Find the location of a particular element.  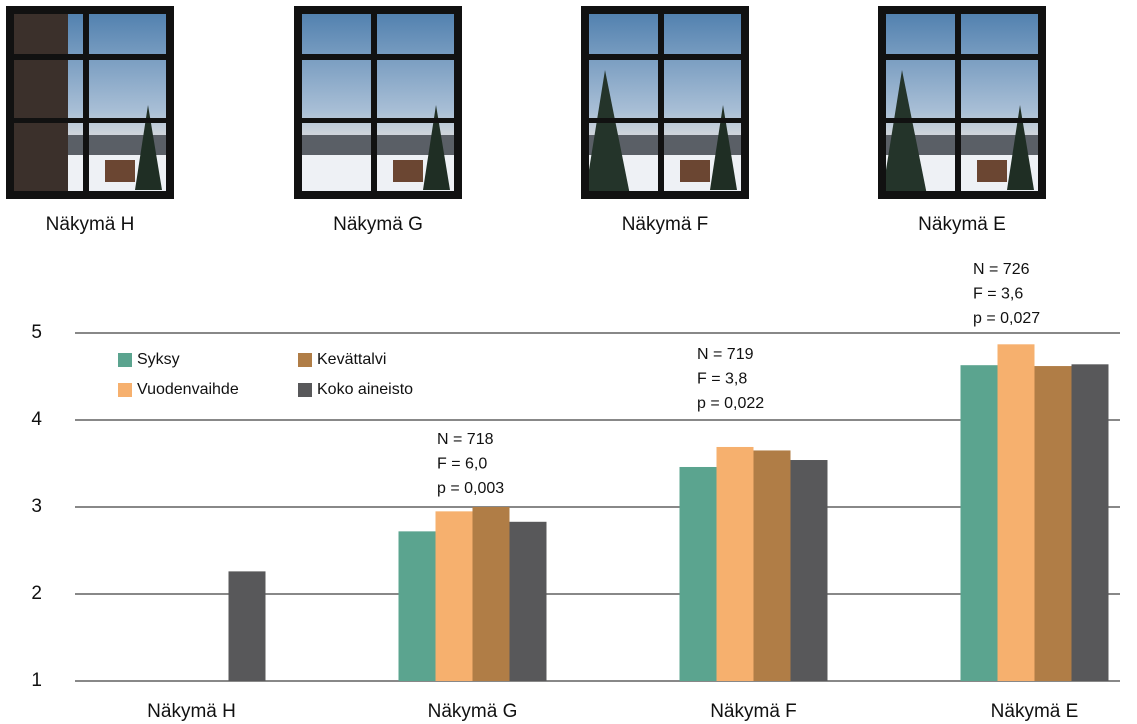

x-tick-label: Näkymä E is located at coordinates (1035, 711).